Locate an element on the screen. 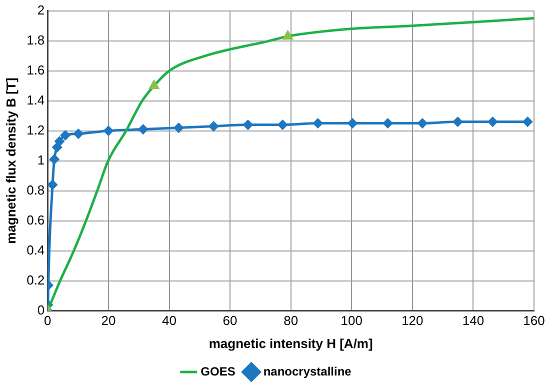 This screenshot has height=388, width=550. y-axis-title: magnetic flux density B [T] is located at coordinates (10, 161).